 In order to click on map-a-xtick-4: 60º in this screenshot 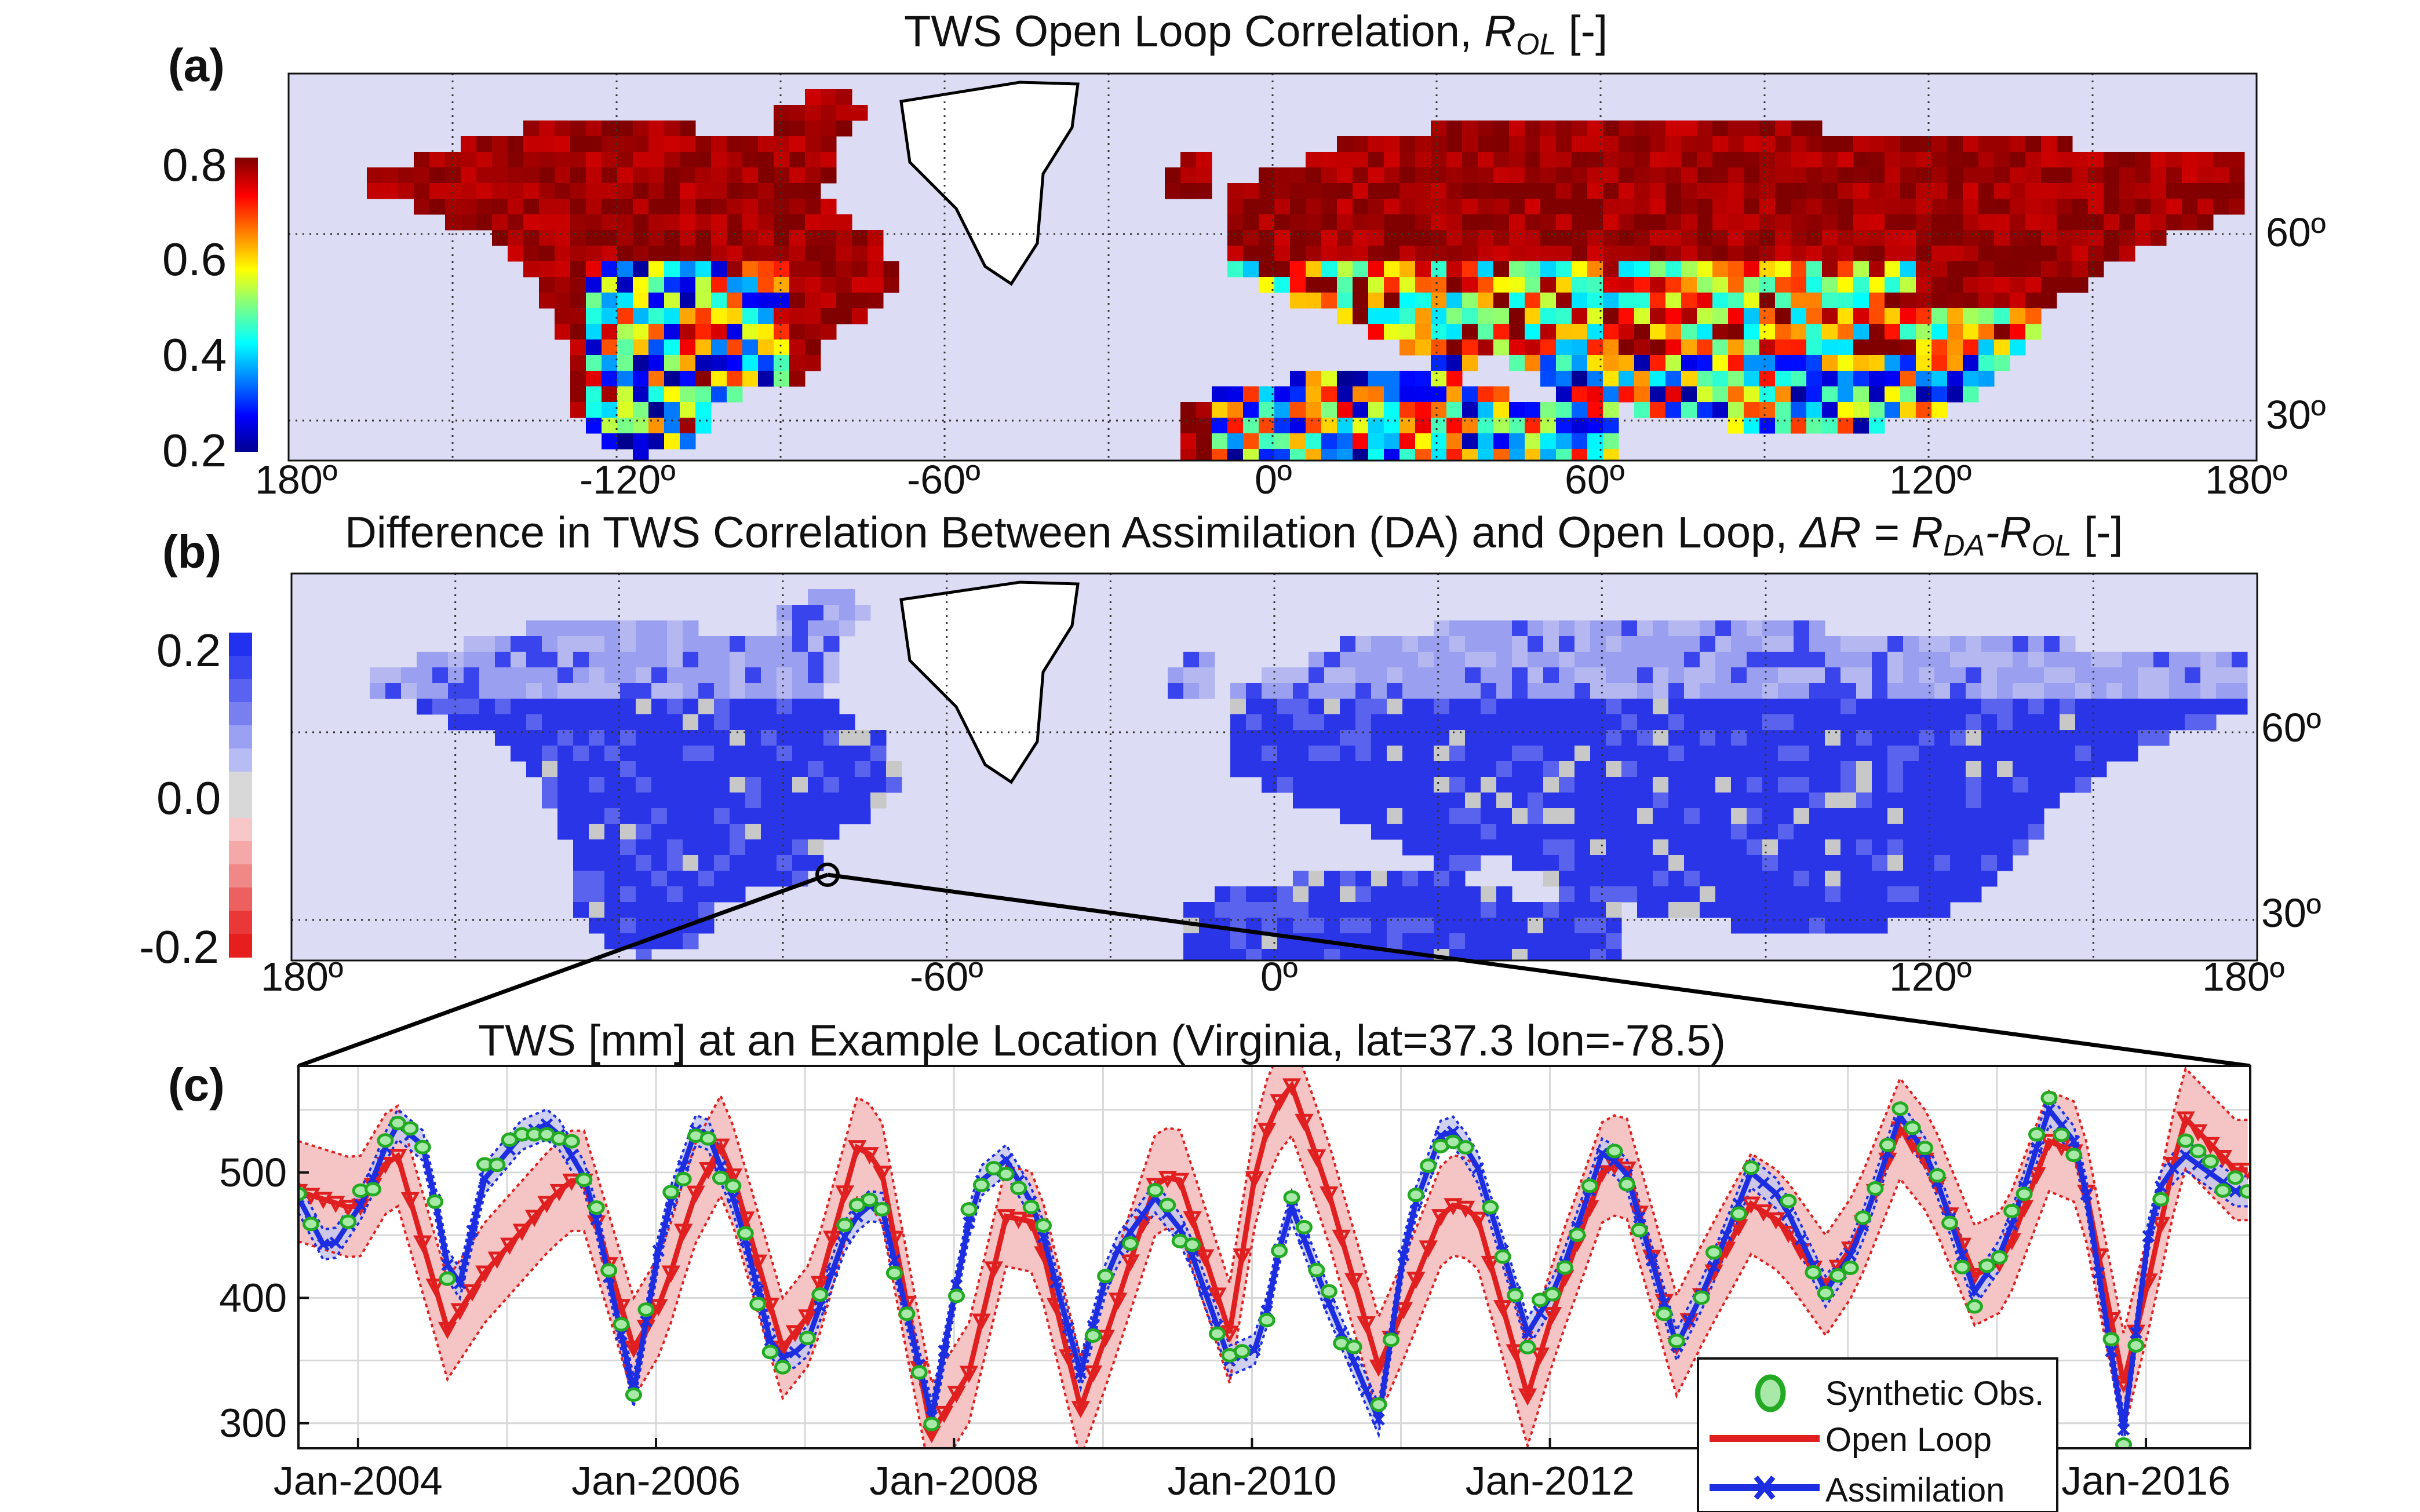, I will do `click(1595, 480)`.